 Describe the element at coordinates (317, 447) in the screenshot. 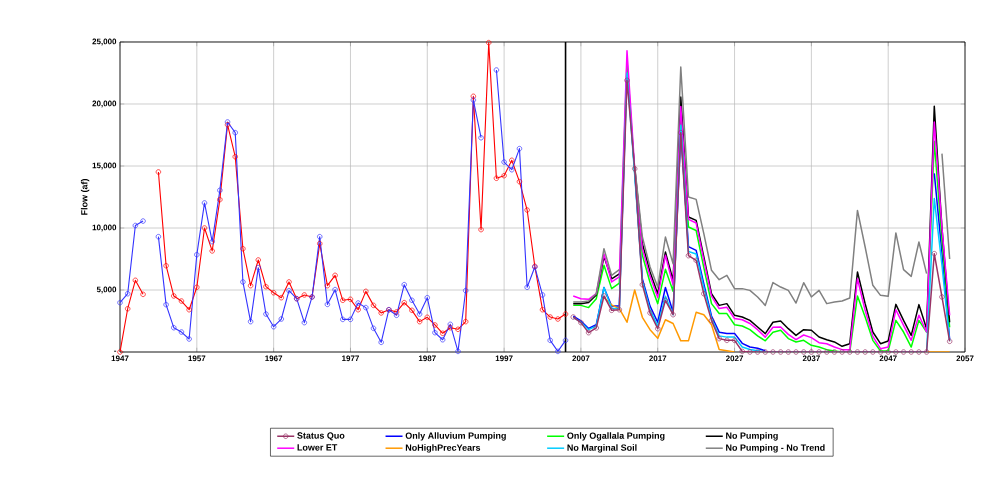

I see `legend-label: Lower ET` at that location.